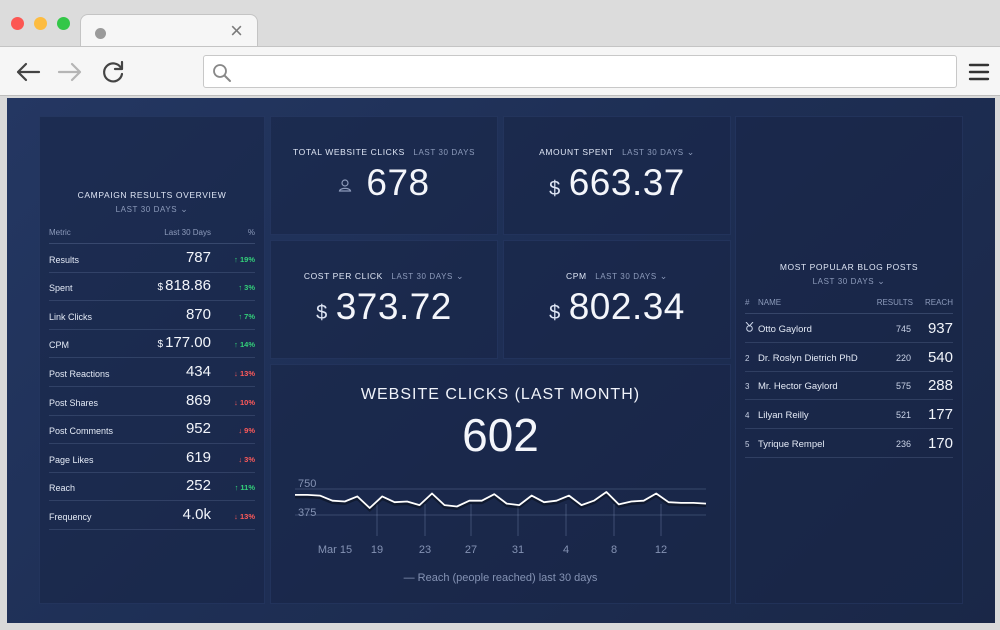 Image resolution: width=1000 pixels, height=630 pixels. What do you see at coordinates (244, 402) in the screenshot?
I see `trend-percent: ↓ 10%` at bounding box center [244, 402].